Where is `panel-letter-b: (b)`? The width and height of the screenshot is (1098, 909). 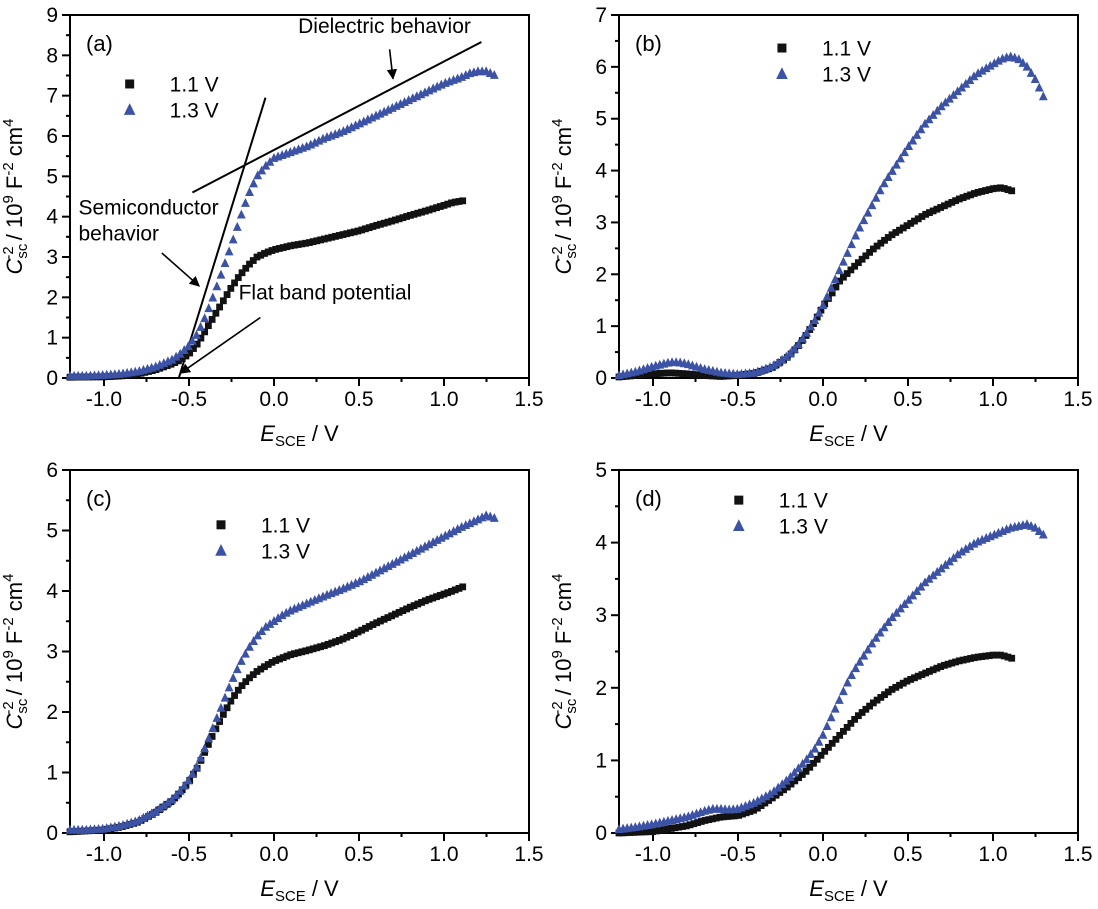
panel-letter-b: (b) is located at coordinates (648, 43).